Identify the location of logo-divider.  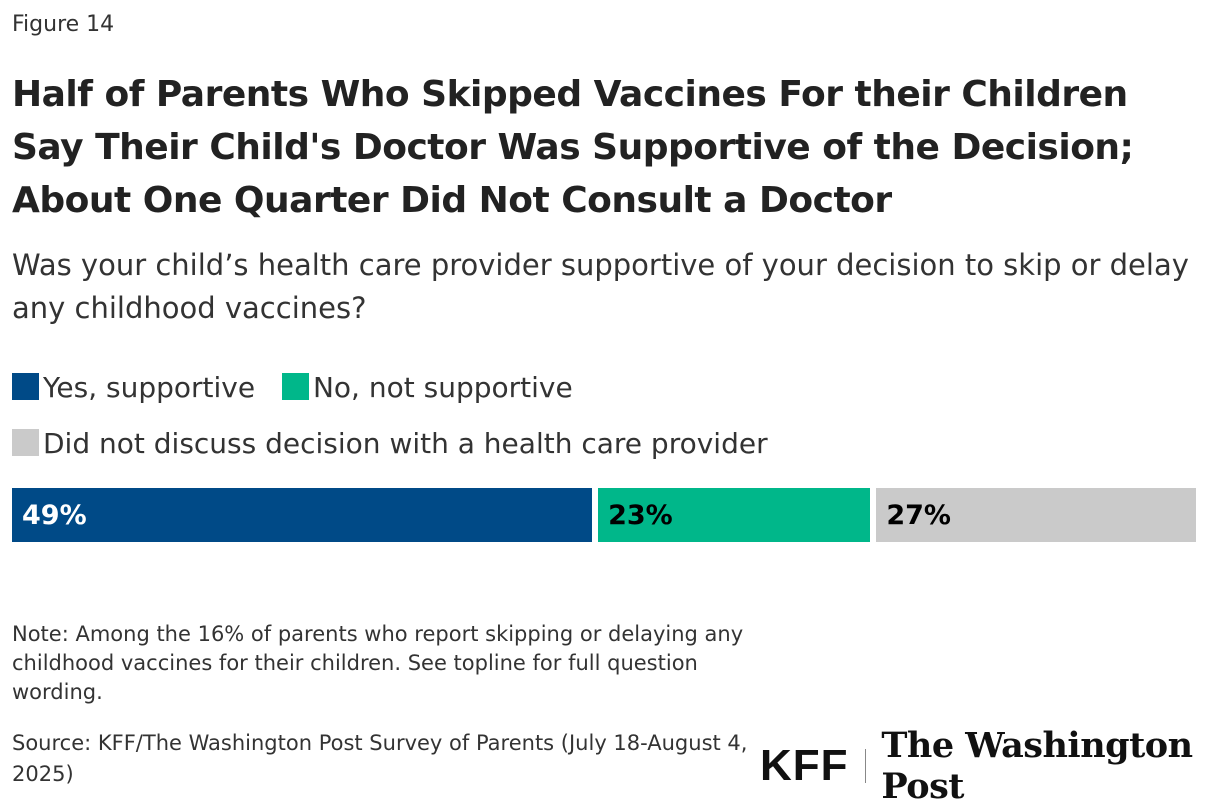
(865, 766).